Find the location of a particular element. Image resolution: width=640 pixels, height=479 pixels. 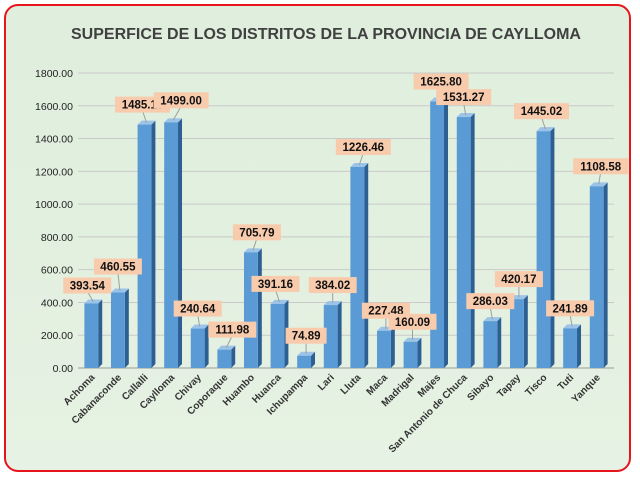

x-tick-label: Tuti is located at coordinates (566, 382).